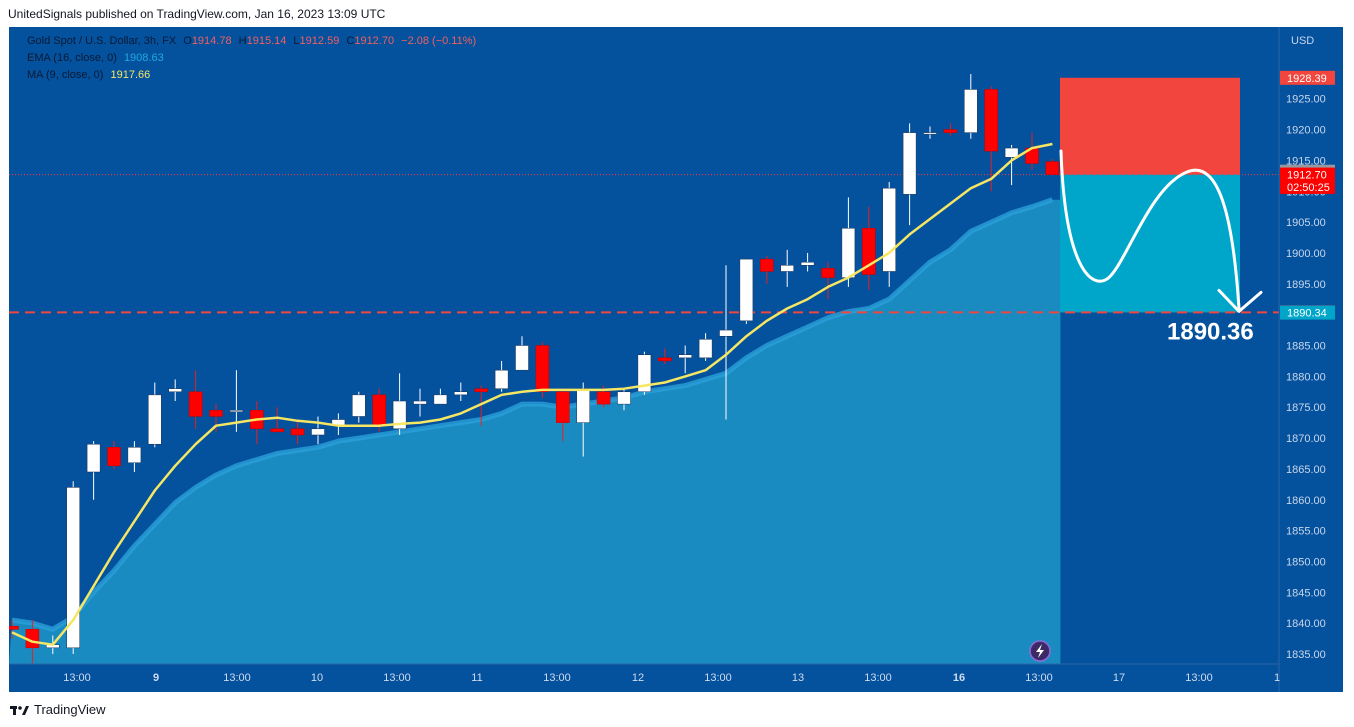  I want to click on price-tick-label: 1905.00, so click(1306, 223).